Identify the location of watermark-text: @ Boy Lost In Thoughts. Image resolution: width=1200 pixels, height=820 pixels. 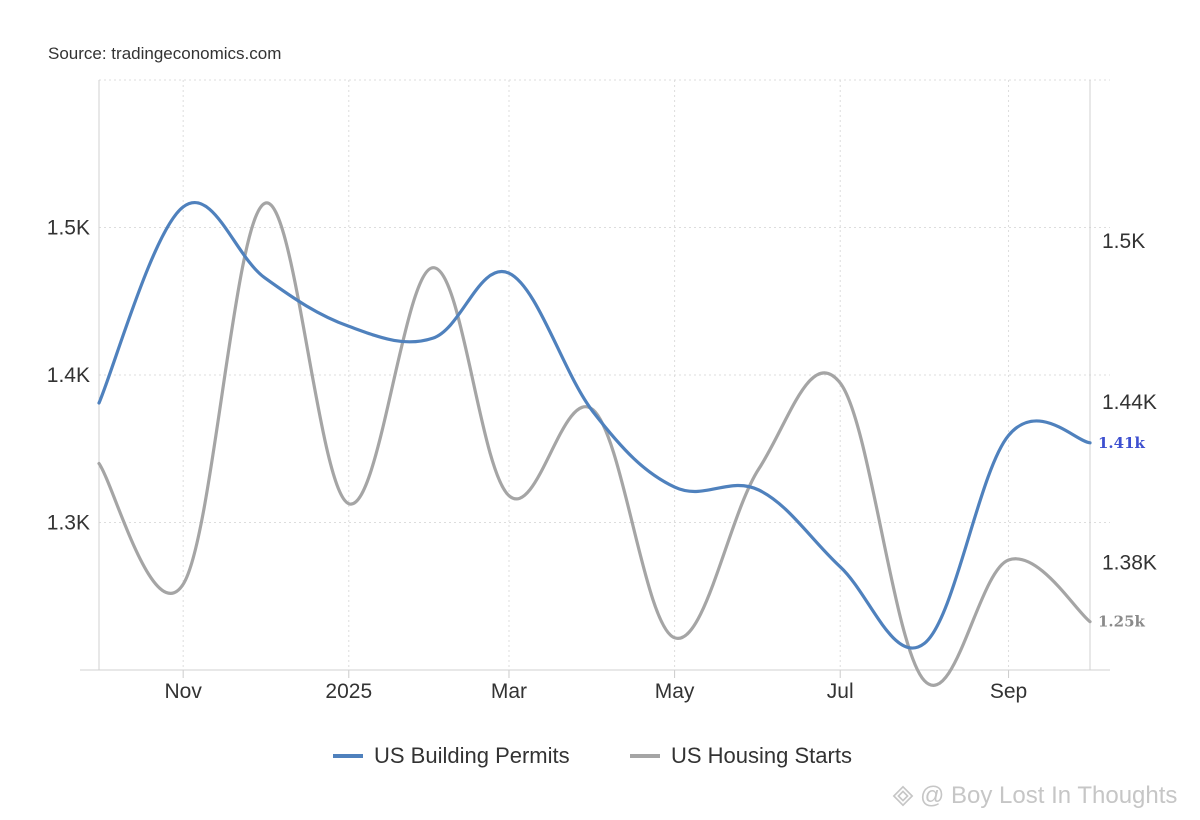
(1049, 795).